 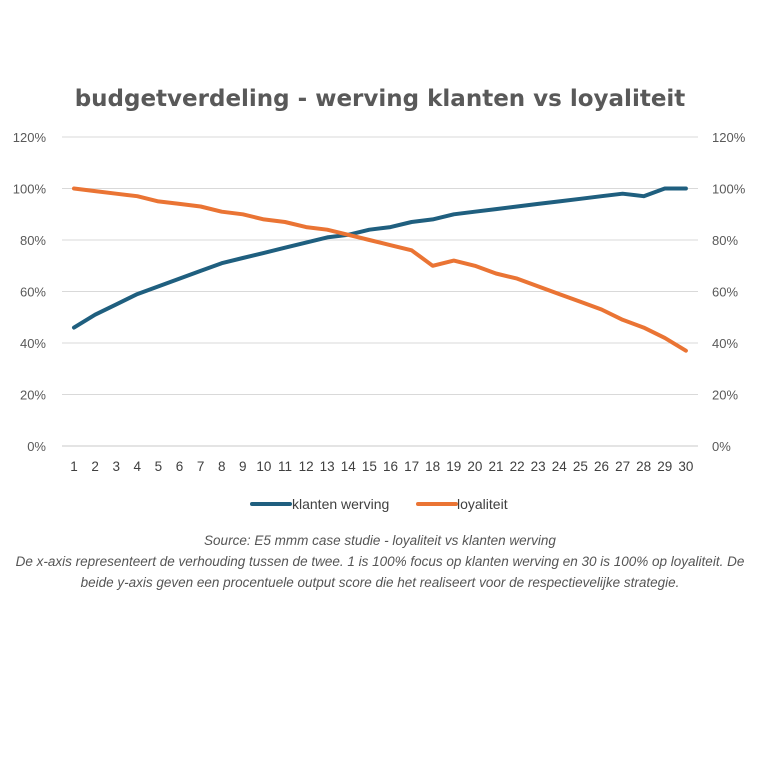 What do you see at coordinates (36, 446) in the screenshot?
I see `left-axis-tick-label: 0%` at bounding box center [36, 446].